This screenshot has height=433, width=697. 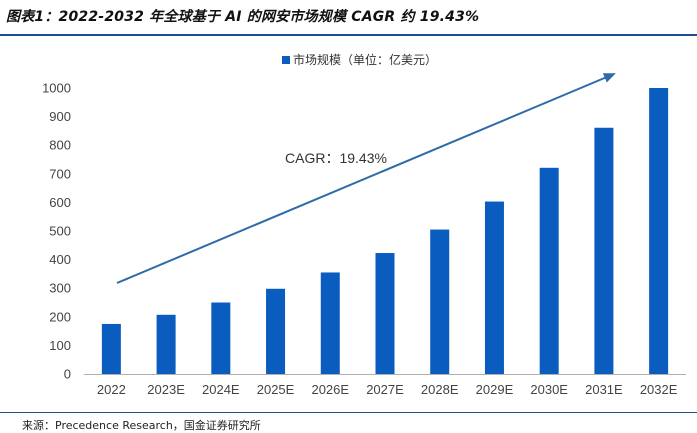 What do you see at coordinates (385, 389) in the screenshot?
I see `x-tick-label: 2027E` at bounding box center [385, 389].